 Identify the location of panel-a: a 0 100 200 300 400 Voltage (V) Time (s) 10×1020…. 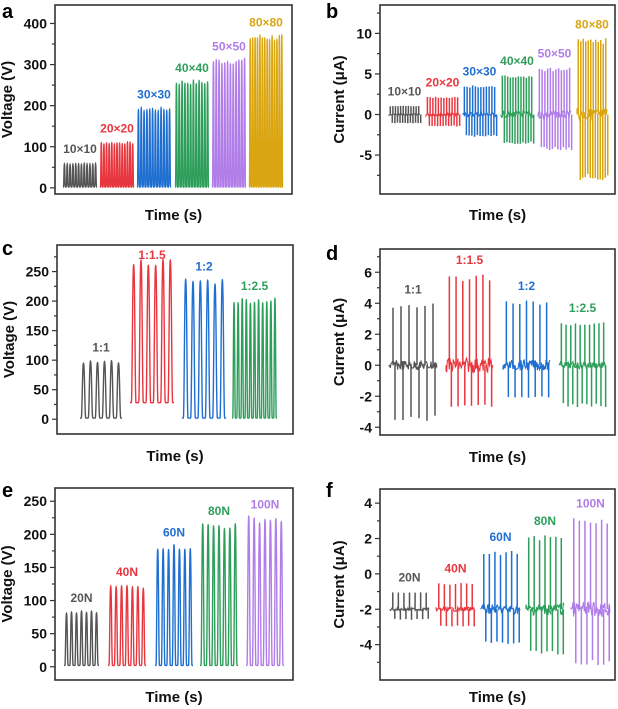
(146, 112).